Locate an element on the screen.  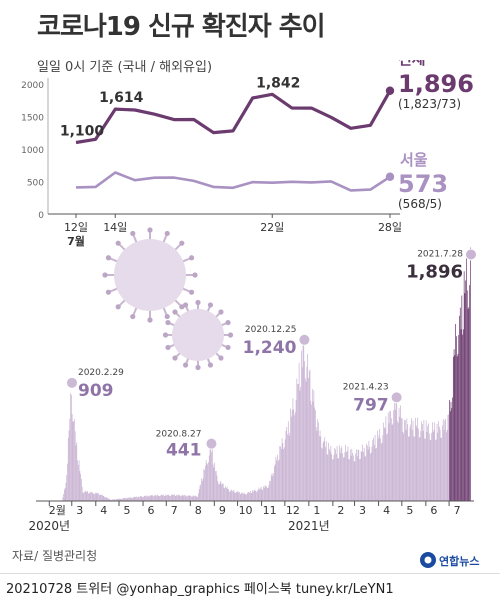
x-tick-label: 28일 is located at coordinates (390, 227).